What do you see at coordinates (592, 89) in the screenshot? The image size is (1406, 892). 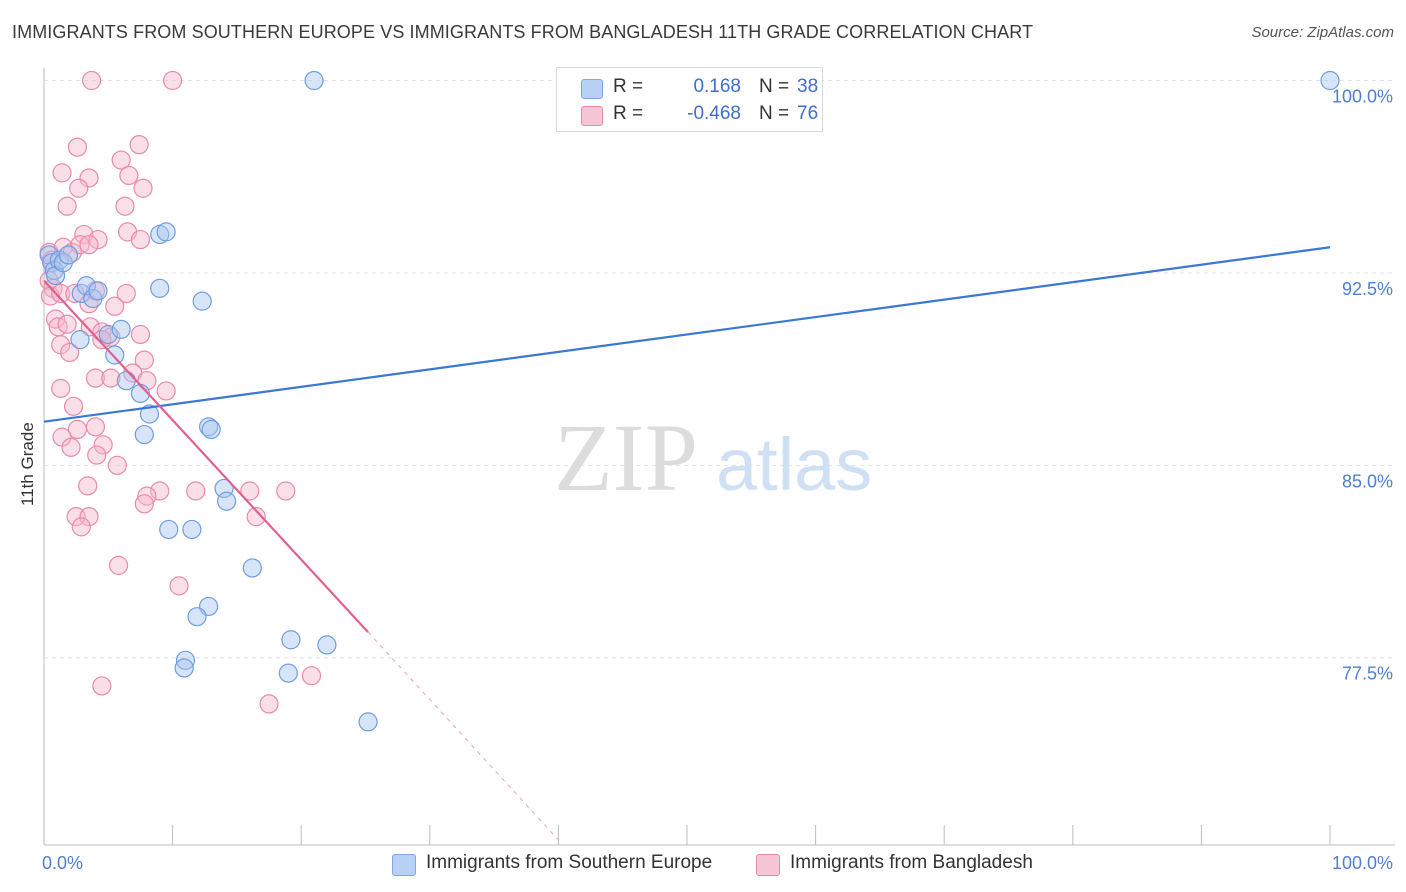 I see `legend-swatch-blue` at bounding box center [592, 89].